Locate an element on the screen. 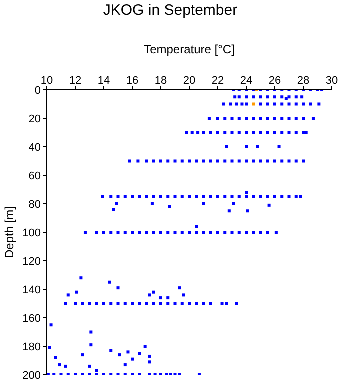  x-tick-label: 14 is located at coordinates (104, 81).